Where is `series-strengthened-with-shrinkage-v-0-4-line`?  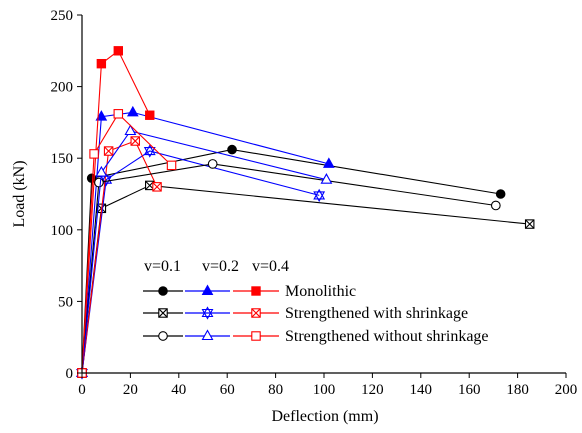 series-strengthened-with-shrinkage-v-0-4-line is located at coordinates (119, 257).